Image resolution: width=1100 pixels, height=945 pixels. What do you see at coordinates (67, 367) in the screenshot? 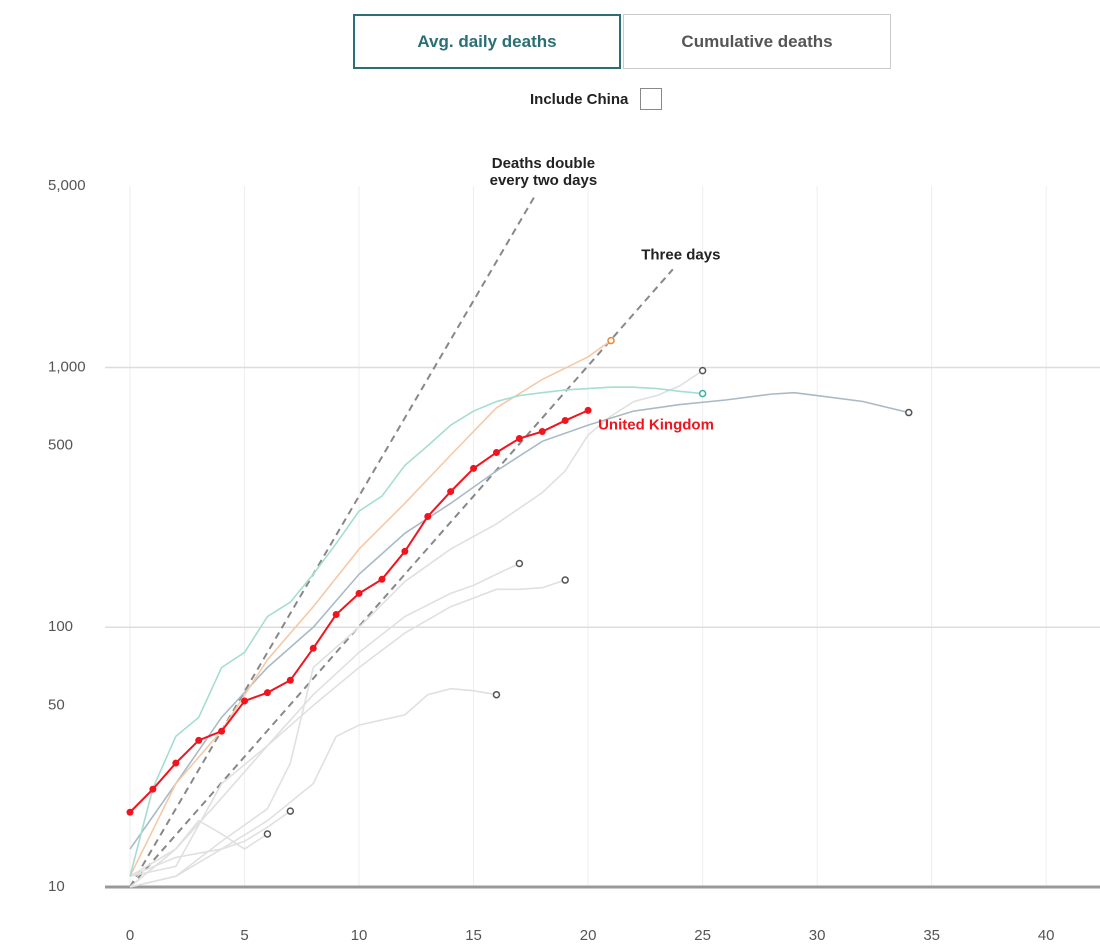
I see `y-tick-label: 1,000` at bounding box center [67, 367].